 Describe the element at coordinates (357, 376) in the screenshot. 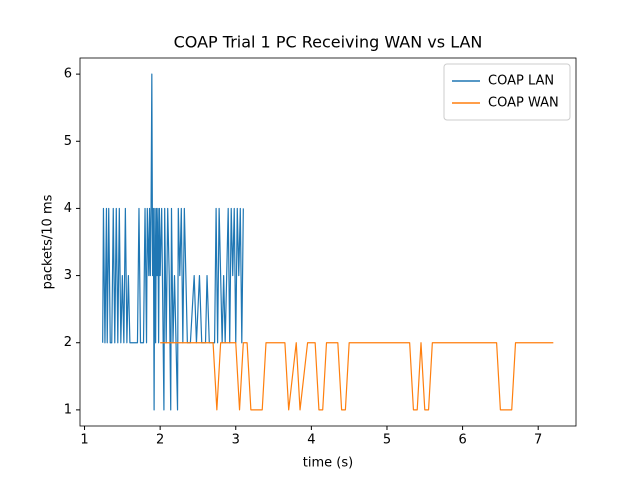

I see `series-line` at that location.